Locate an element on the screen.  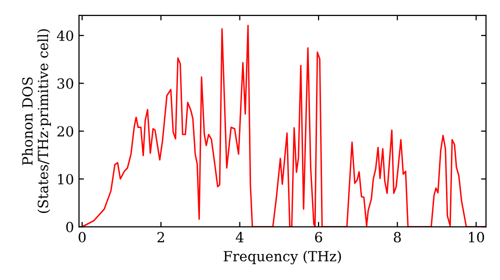
x-tick-label: 6 is located at coordinates (318, 237).